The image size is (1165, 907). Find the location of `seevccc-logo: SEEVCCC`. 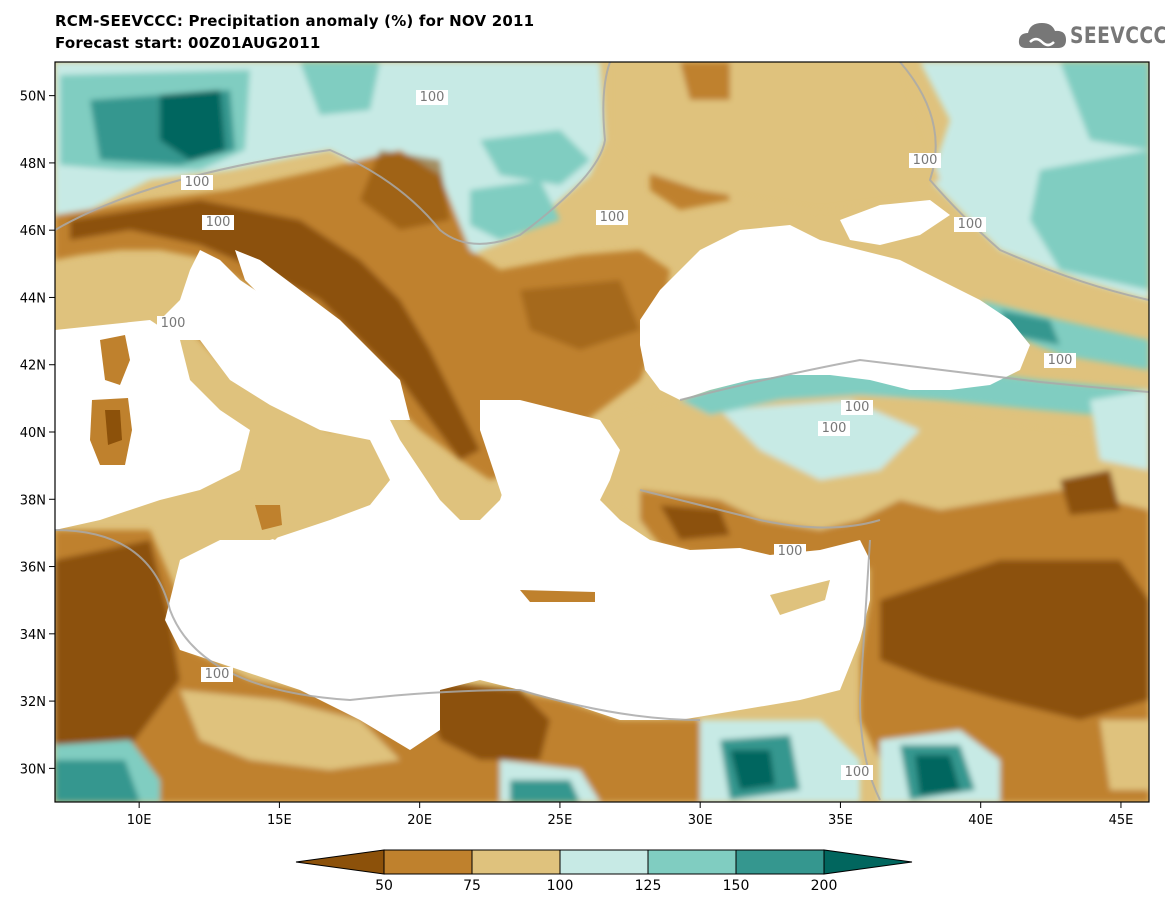

seevccc-logo: SEEVCCC is located at coordinates (1091, 38).